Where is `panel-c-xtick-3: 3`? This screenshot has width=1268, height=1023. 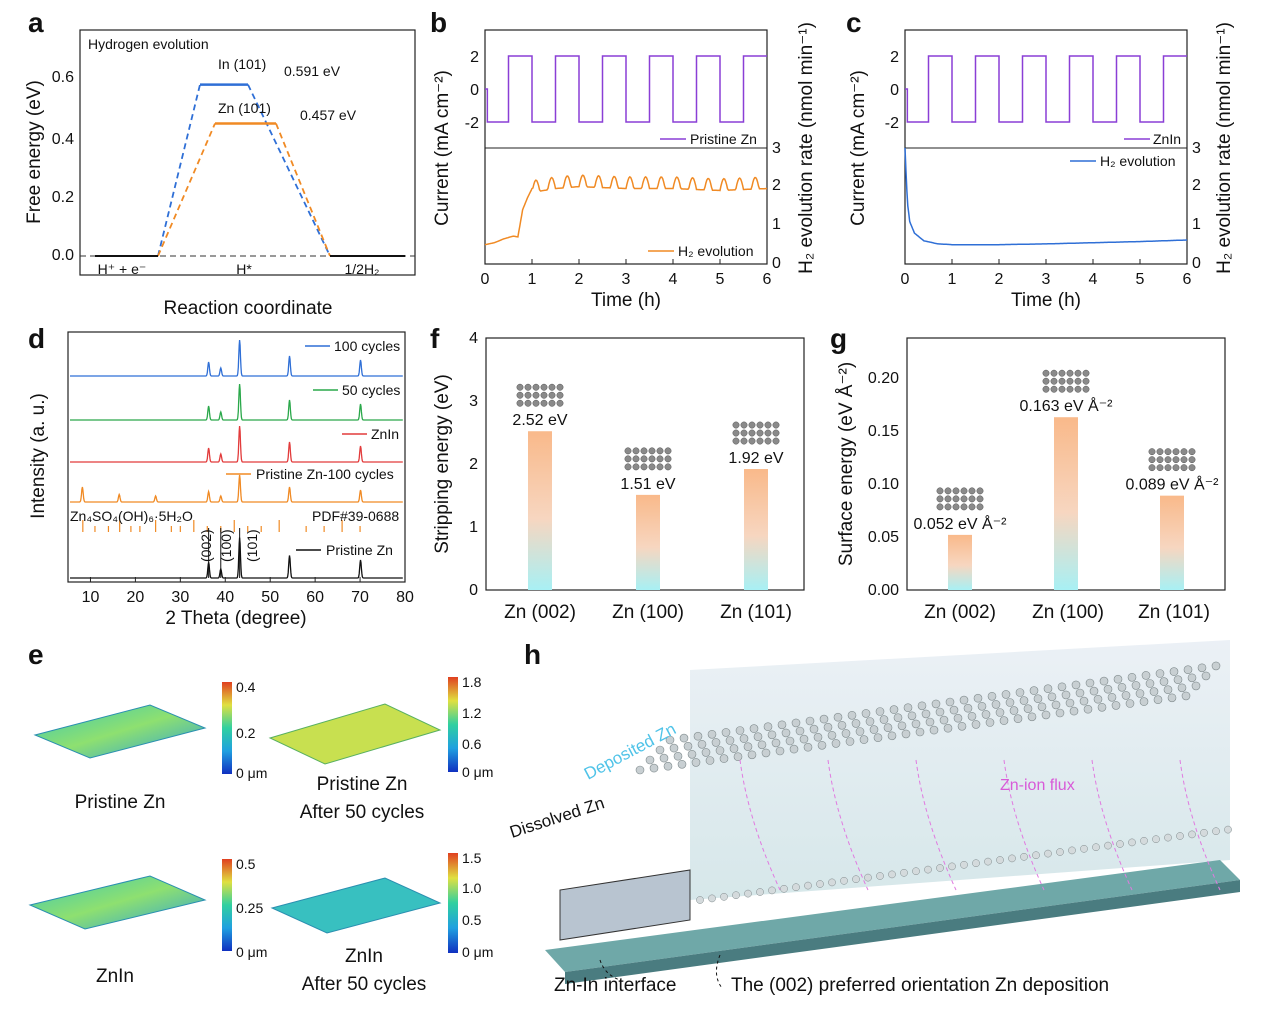 panel-c-xtick-3: 3 is located at coordinates (1046, 279).